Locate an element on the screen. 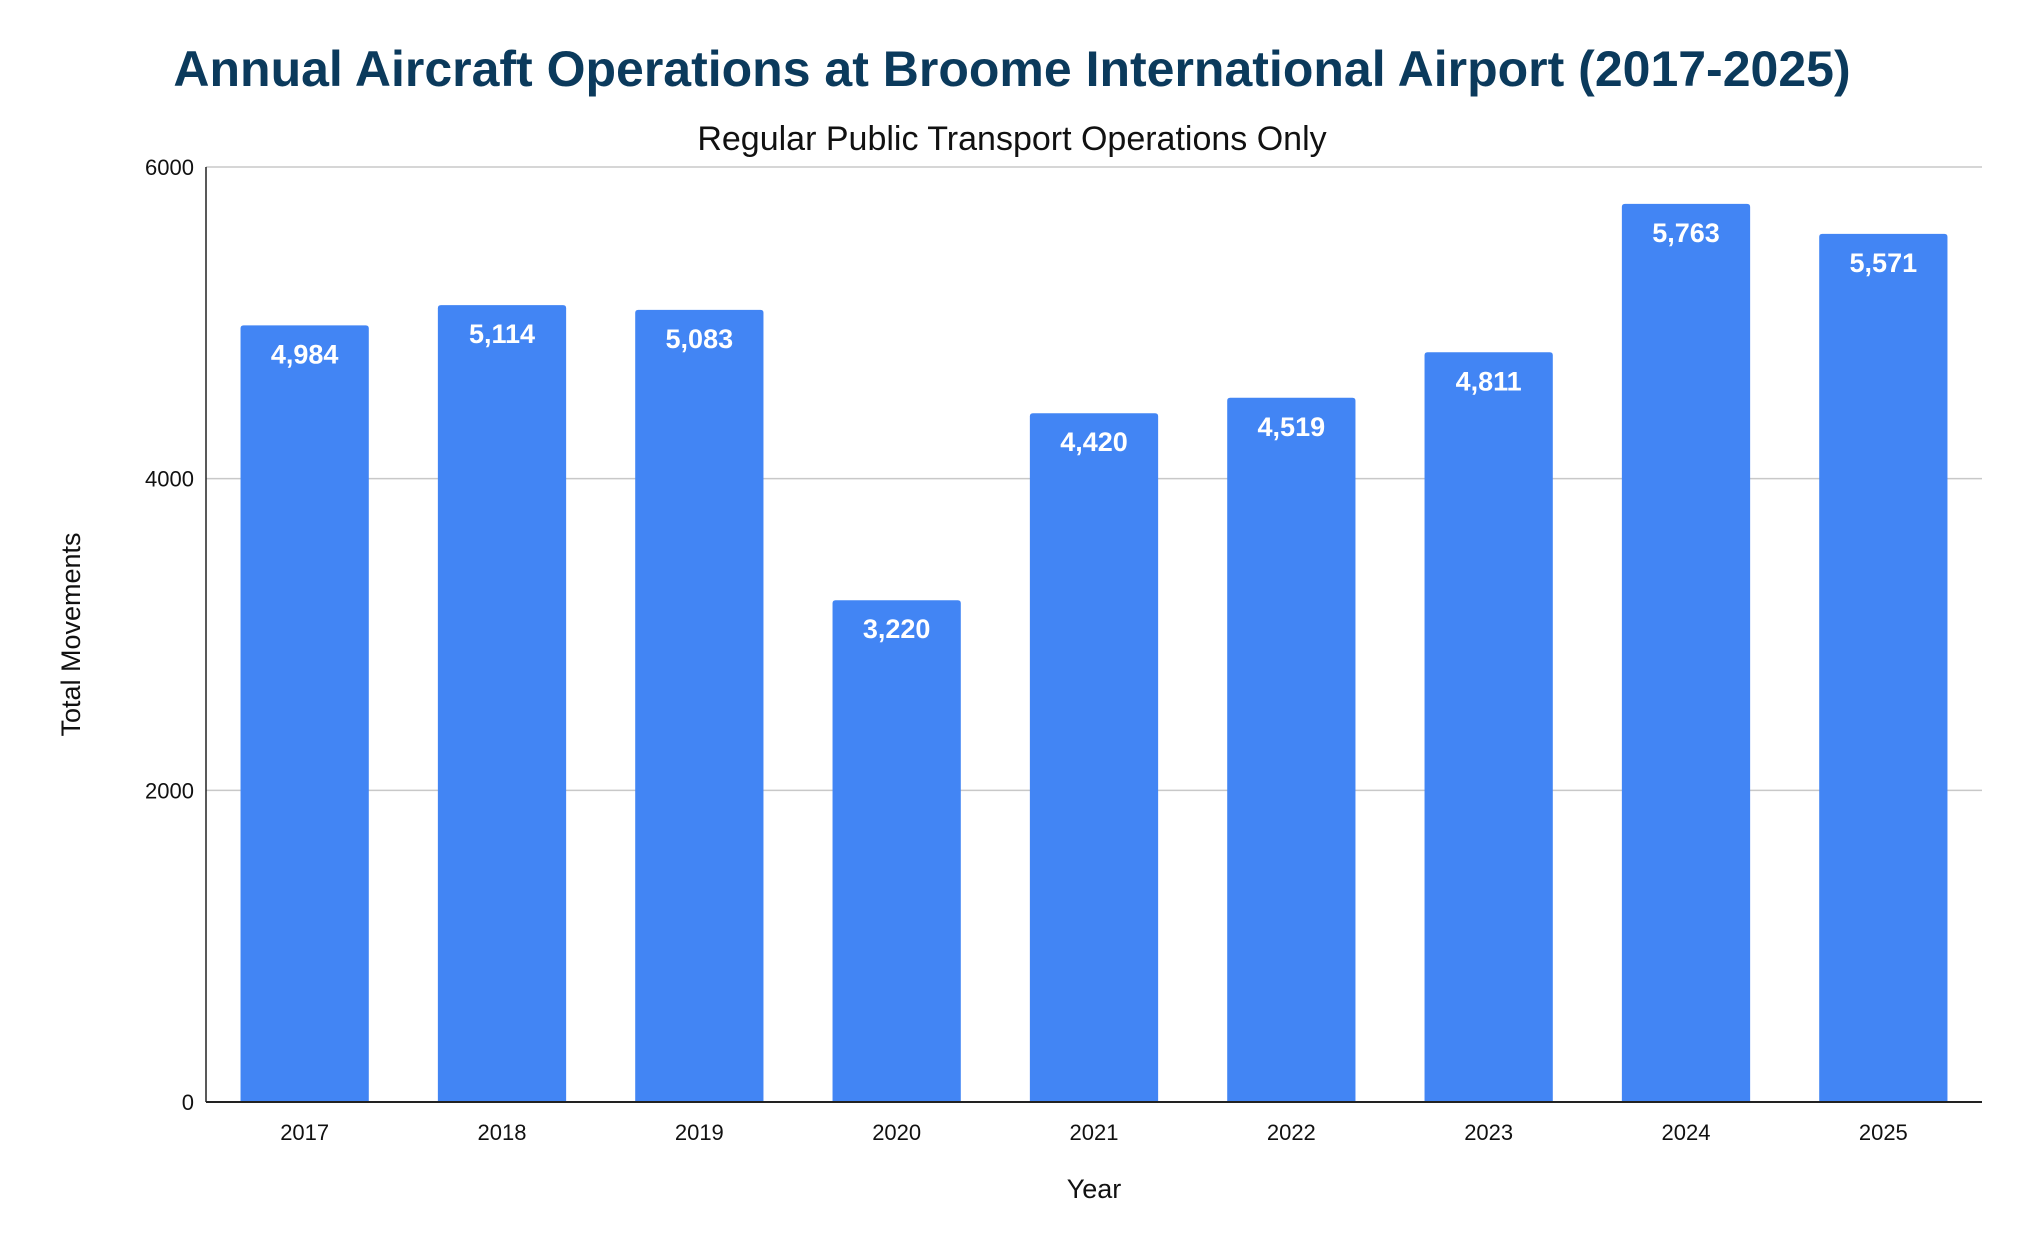 The image size is (2024, 1250). bar-2017 is located at coordinates (304, 713).